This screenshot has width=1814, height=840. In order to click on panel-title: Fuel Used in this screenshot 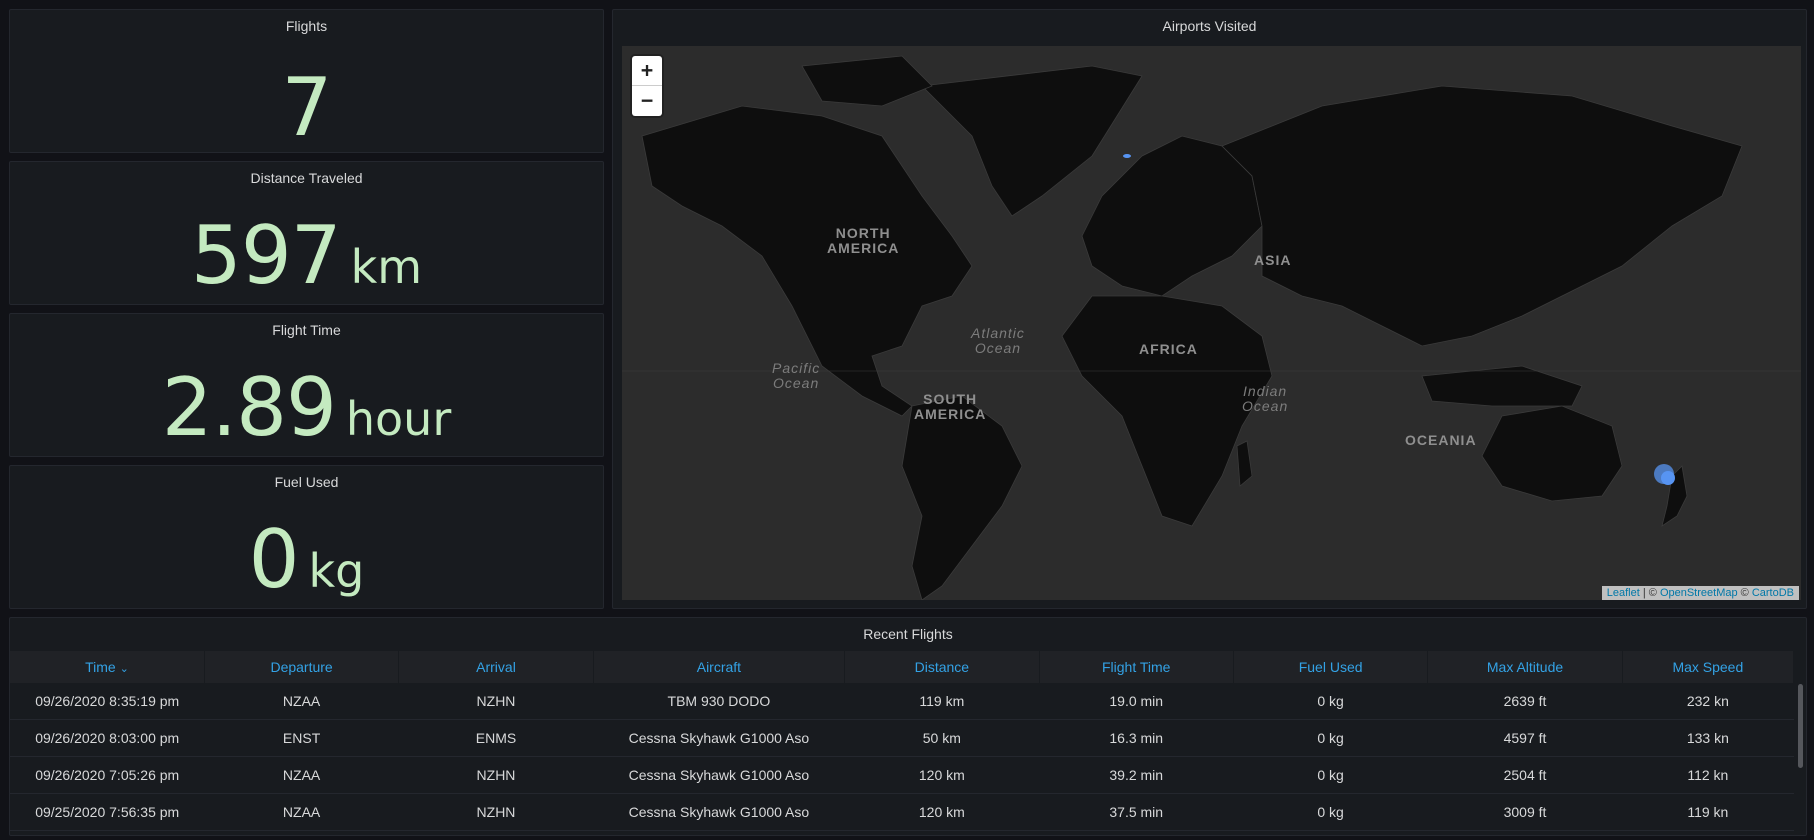, I will do `click(306, 482)`.